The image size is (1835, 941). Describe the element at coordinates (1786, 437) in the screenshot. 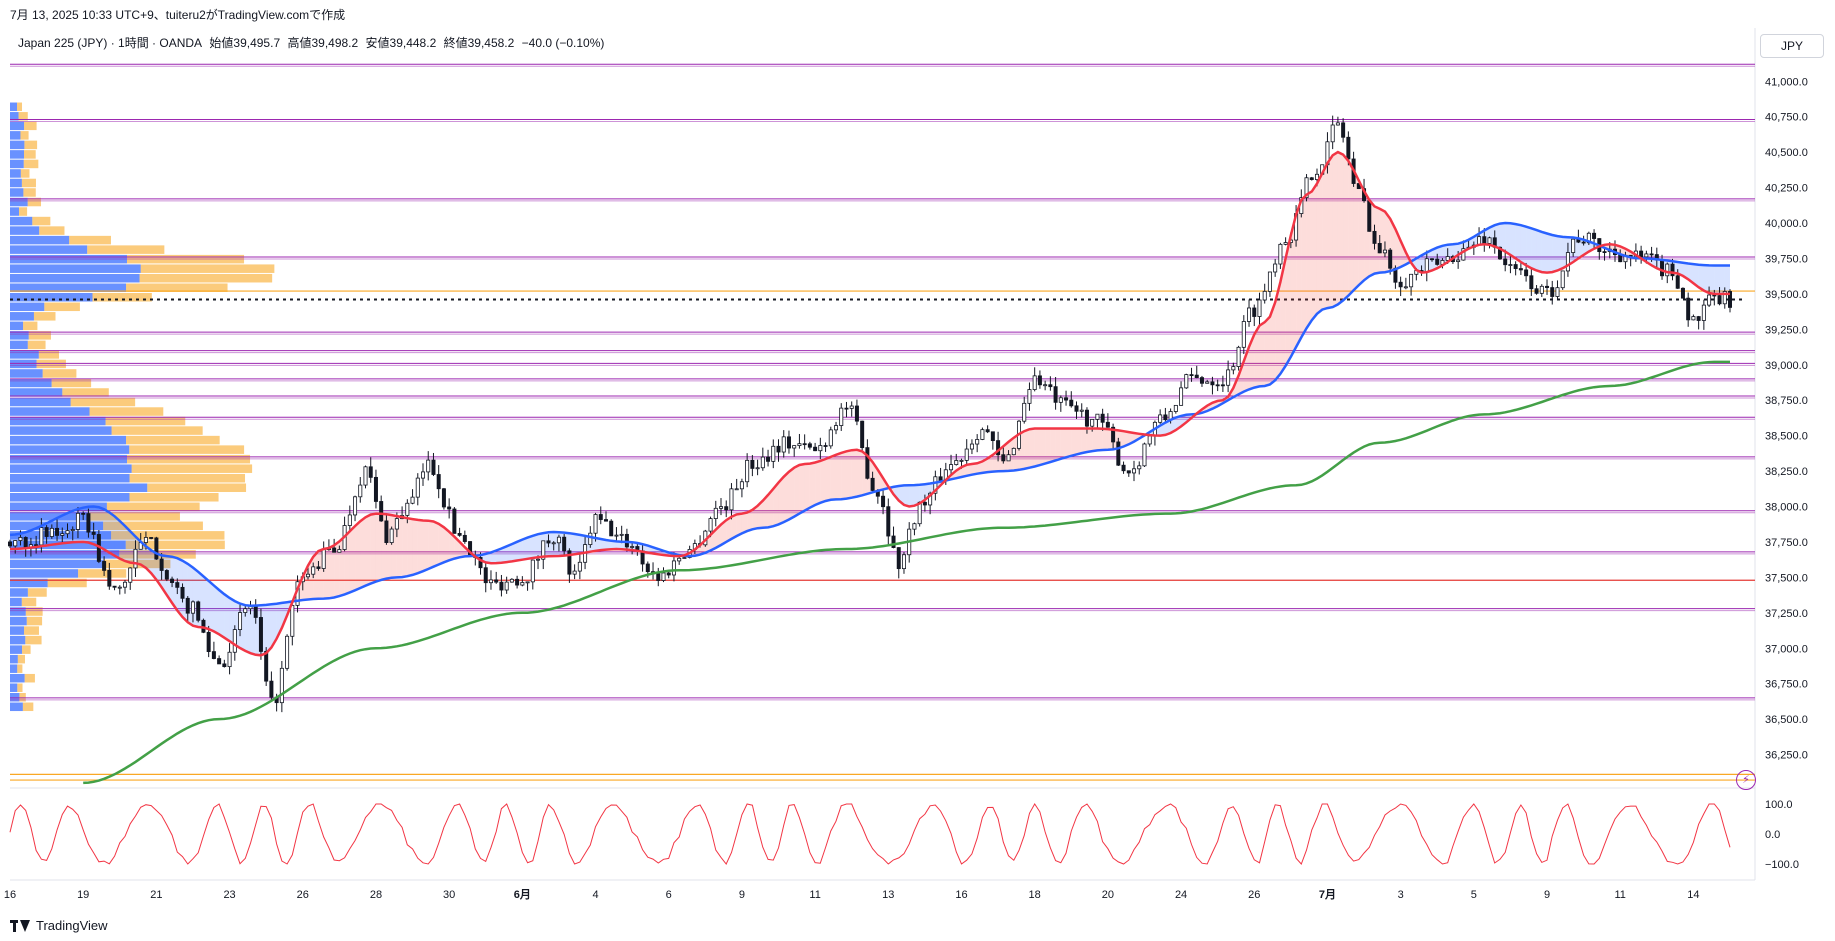

I see `price-tick-label: 38,500.0` at that location.